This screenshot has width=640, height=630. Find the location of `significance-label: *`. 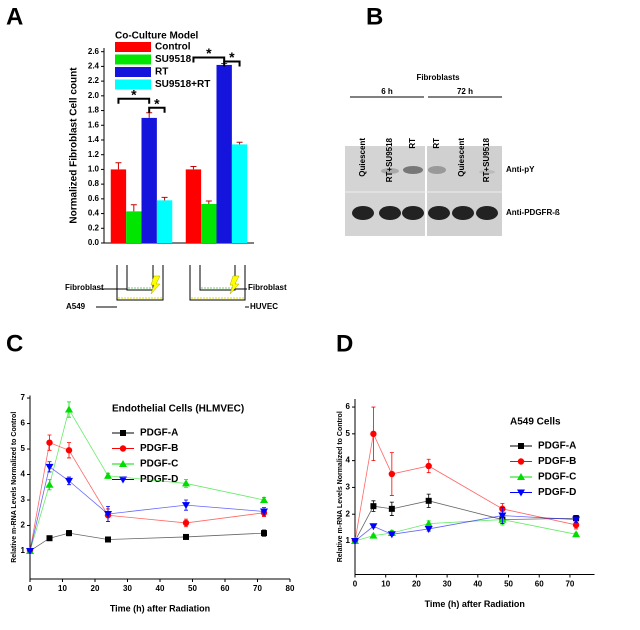

significance-label: * is located at coordinates (209, 53).